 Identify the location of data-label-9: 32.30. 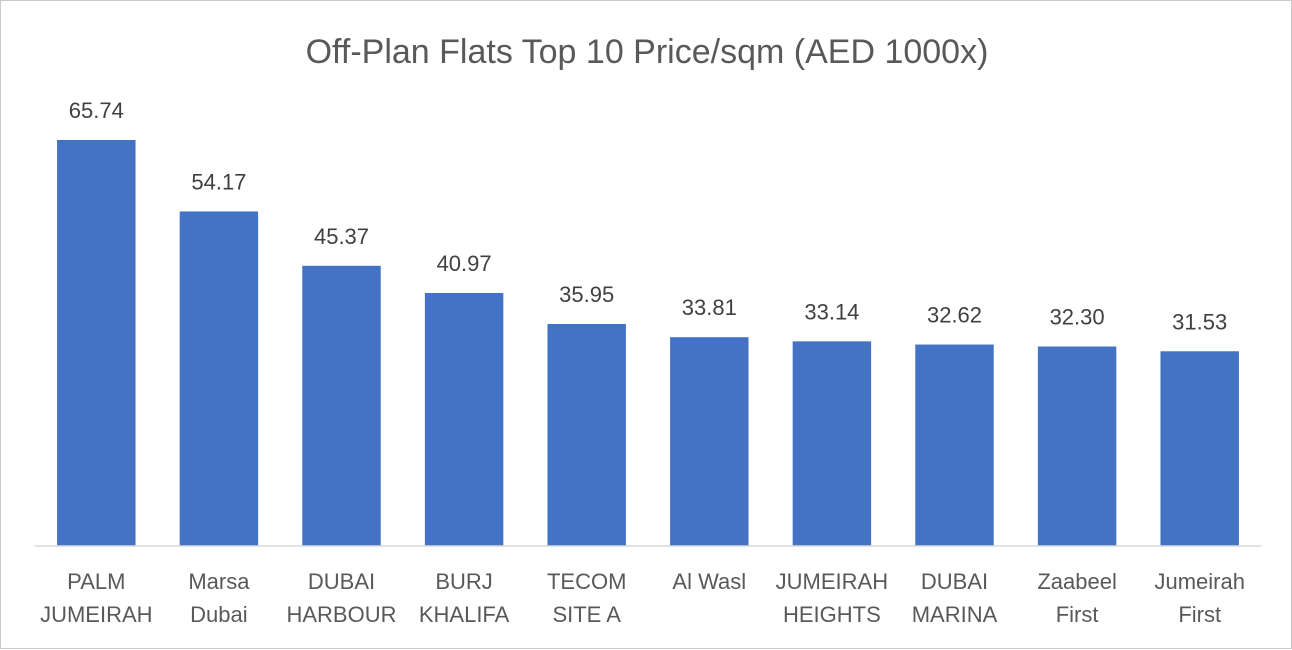
(1077, 317).